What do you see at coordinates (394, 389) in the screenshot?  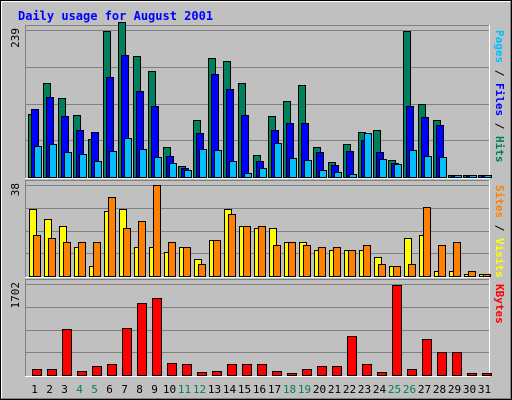 I see `x-tick-label-day-25: 25` at bounding box center [394, 389].